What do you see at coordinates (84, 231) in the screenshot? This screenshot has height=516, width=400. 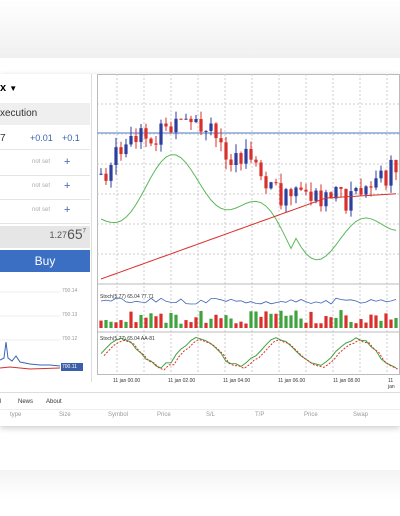 I see `price-small: 7` at bounding box center [84, 231].